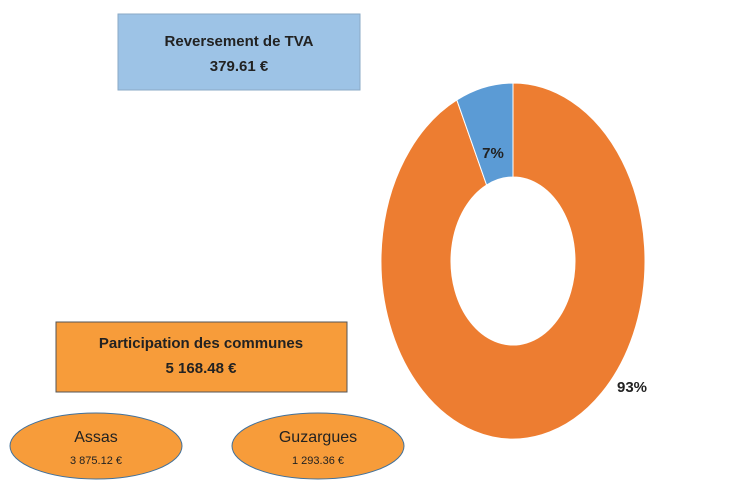 The image size is (741, 480). I want to click on tva-box, so click(239, 52).